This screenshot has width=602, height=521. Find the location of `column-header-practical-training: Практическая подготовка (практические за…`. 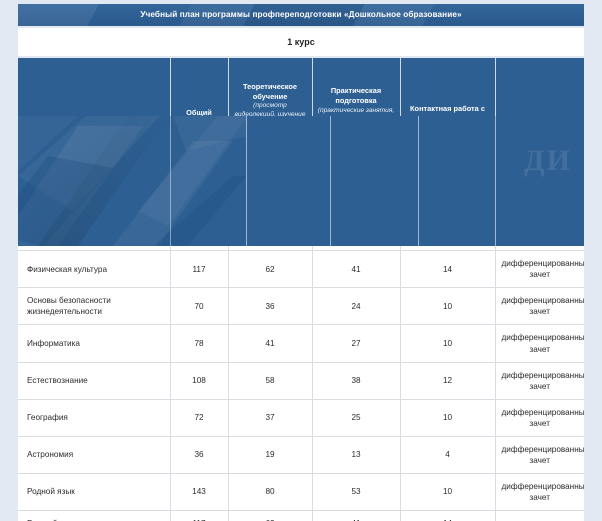

column-header-practical-training: Практическая подготовка (практические за… is located at coordinates (356, 123).